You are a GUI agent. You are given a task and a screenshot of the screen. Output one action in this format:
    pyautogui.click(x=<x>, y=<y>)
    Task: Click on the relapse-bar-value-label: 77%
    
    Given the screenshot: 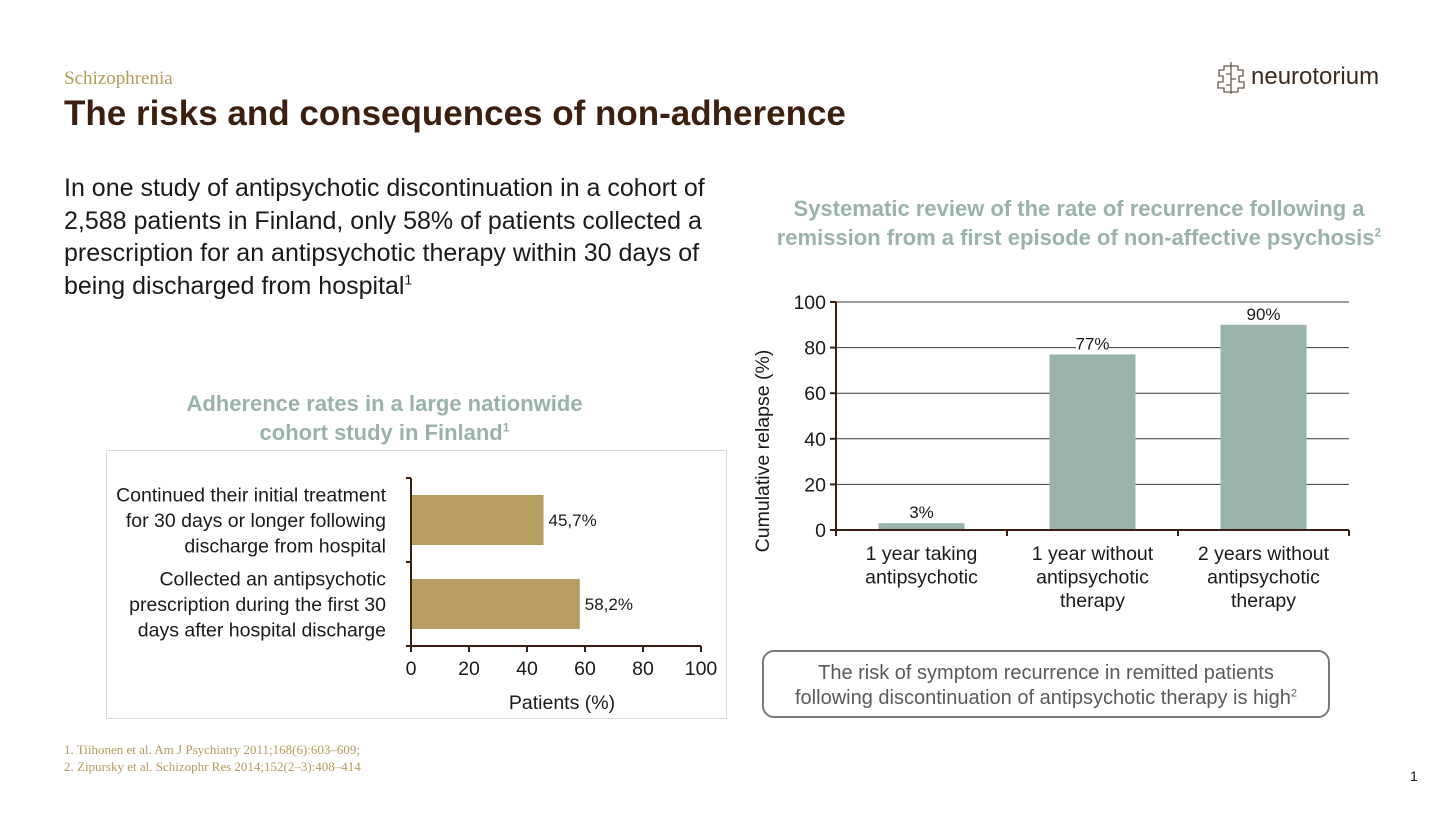 What is the action you would take?
    pyautogui.click(x=1092, y=343)
    